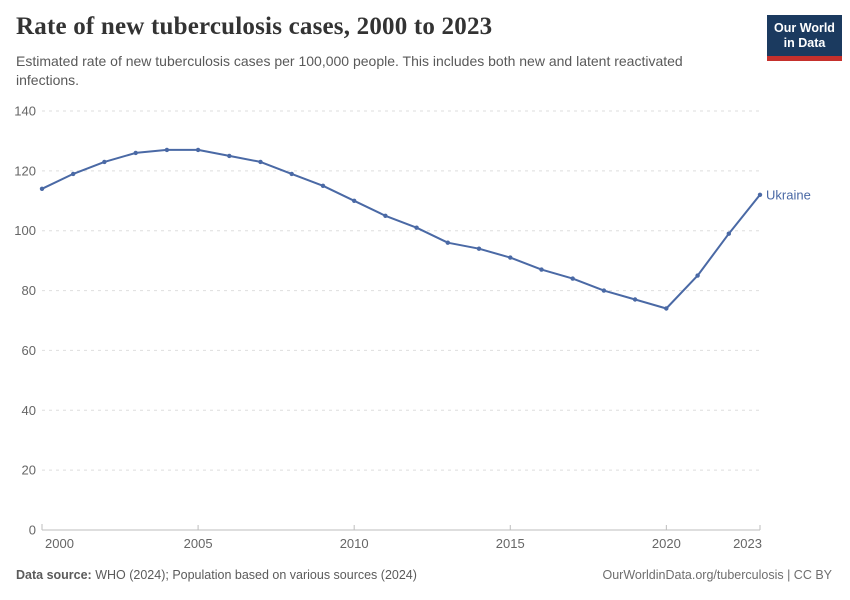 This screenshot has height=600, width=850. What do you see at coordinates (788, 194) in the screenshot?
I see `series-label-ukraine: Ukraine` at bounding box center [788, 194].